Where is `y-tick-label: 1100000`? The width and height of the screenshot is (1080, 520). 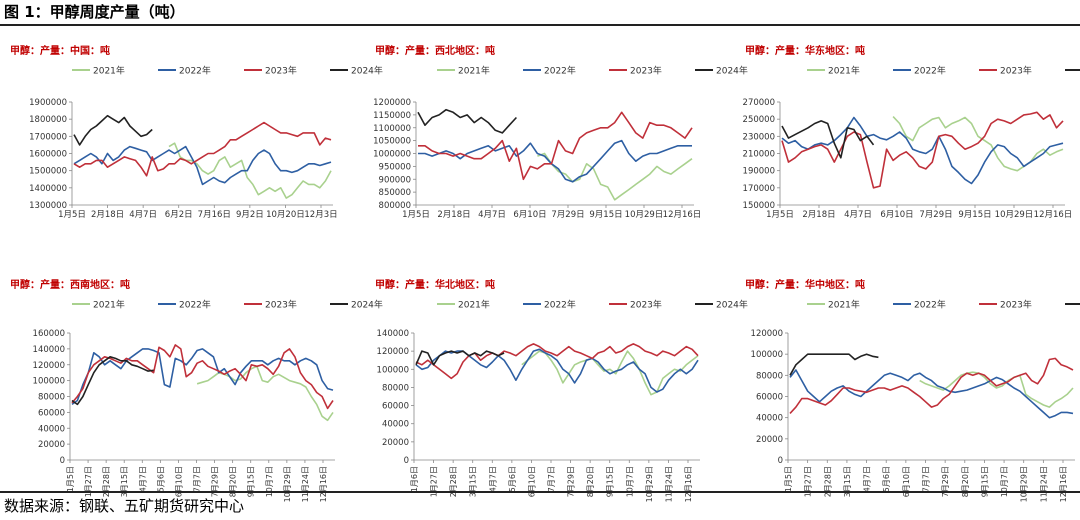 y-tick-label: 1100000 is located at coordinates (392, 129).